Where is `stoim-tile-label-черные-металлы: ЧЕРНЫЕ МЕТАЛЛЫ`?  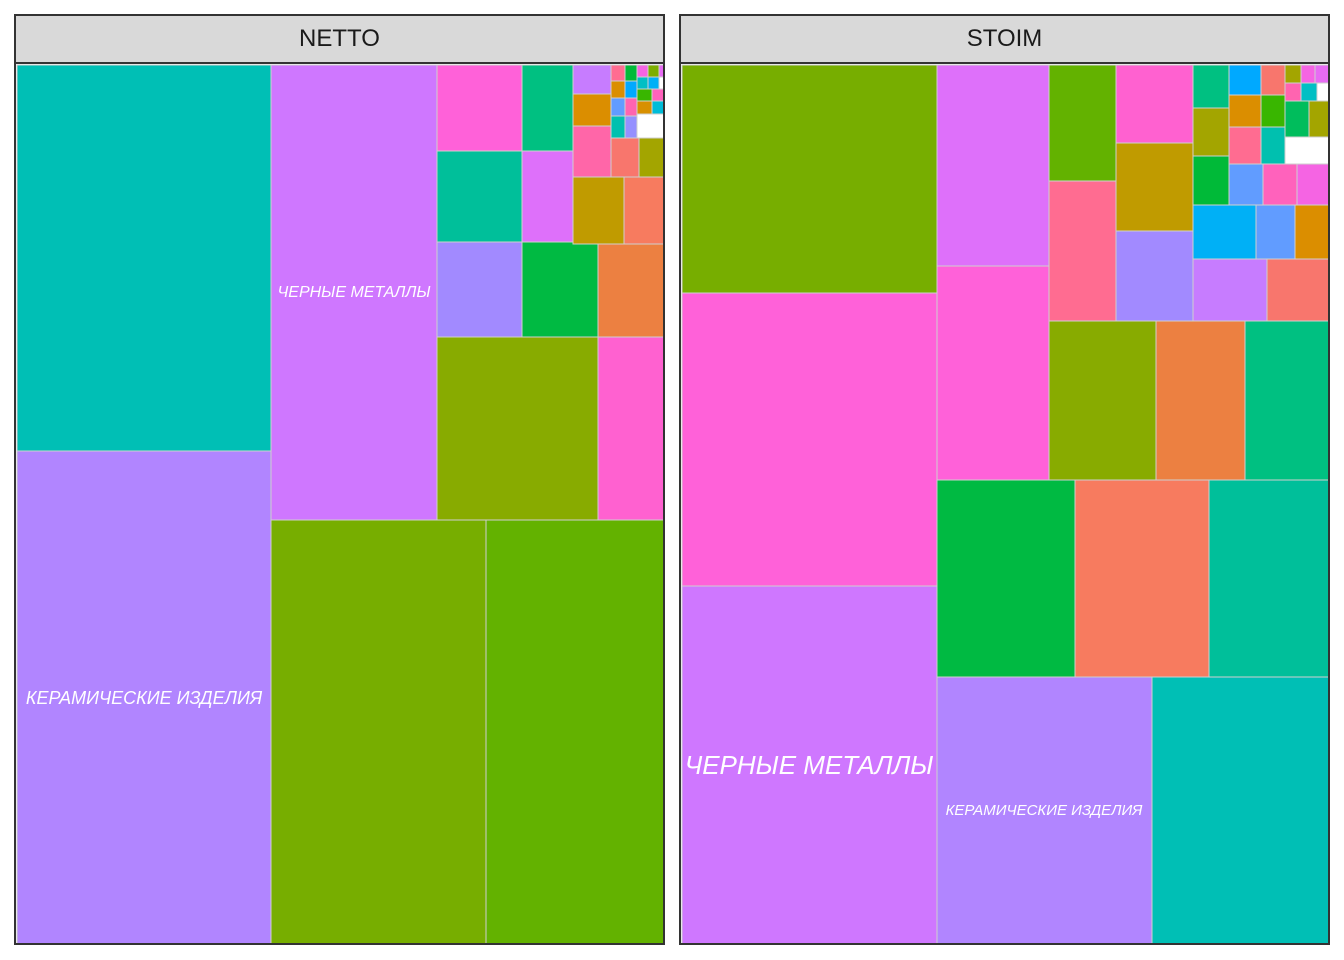
stoim-tile-label-черные-металлы: ЧЕРНЫЕ МЕТАЛЛЫ is located at coordinates (809, 765).